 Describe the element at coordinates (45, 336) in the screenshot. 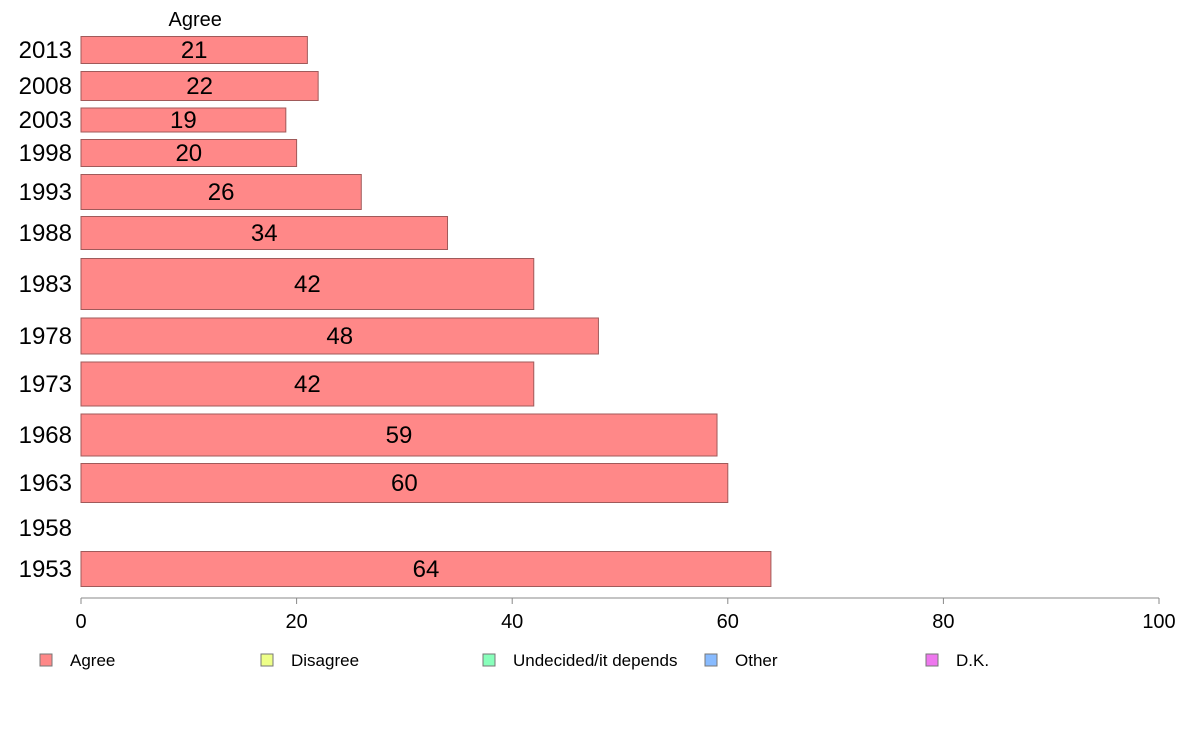

I see `y-tick-label: 1978` at that location.